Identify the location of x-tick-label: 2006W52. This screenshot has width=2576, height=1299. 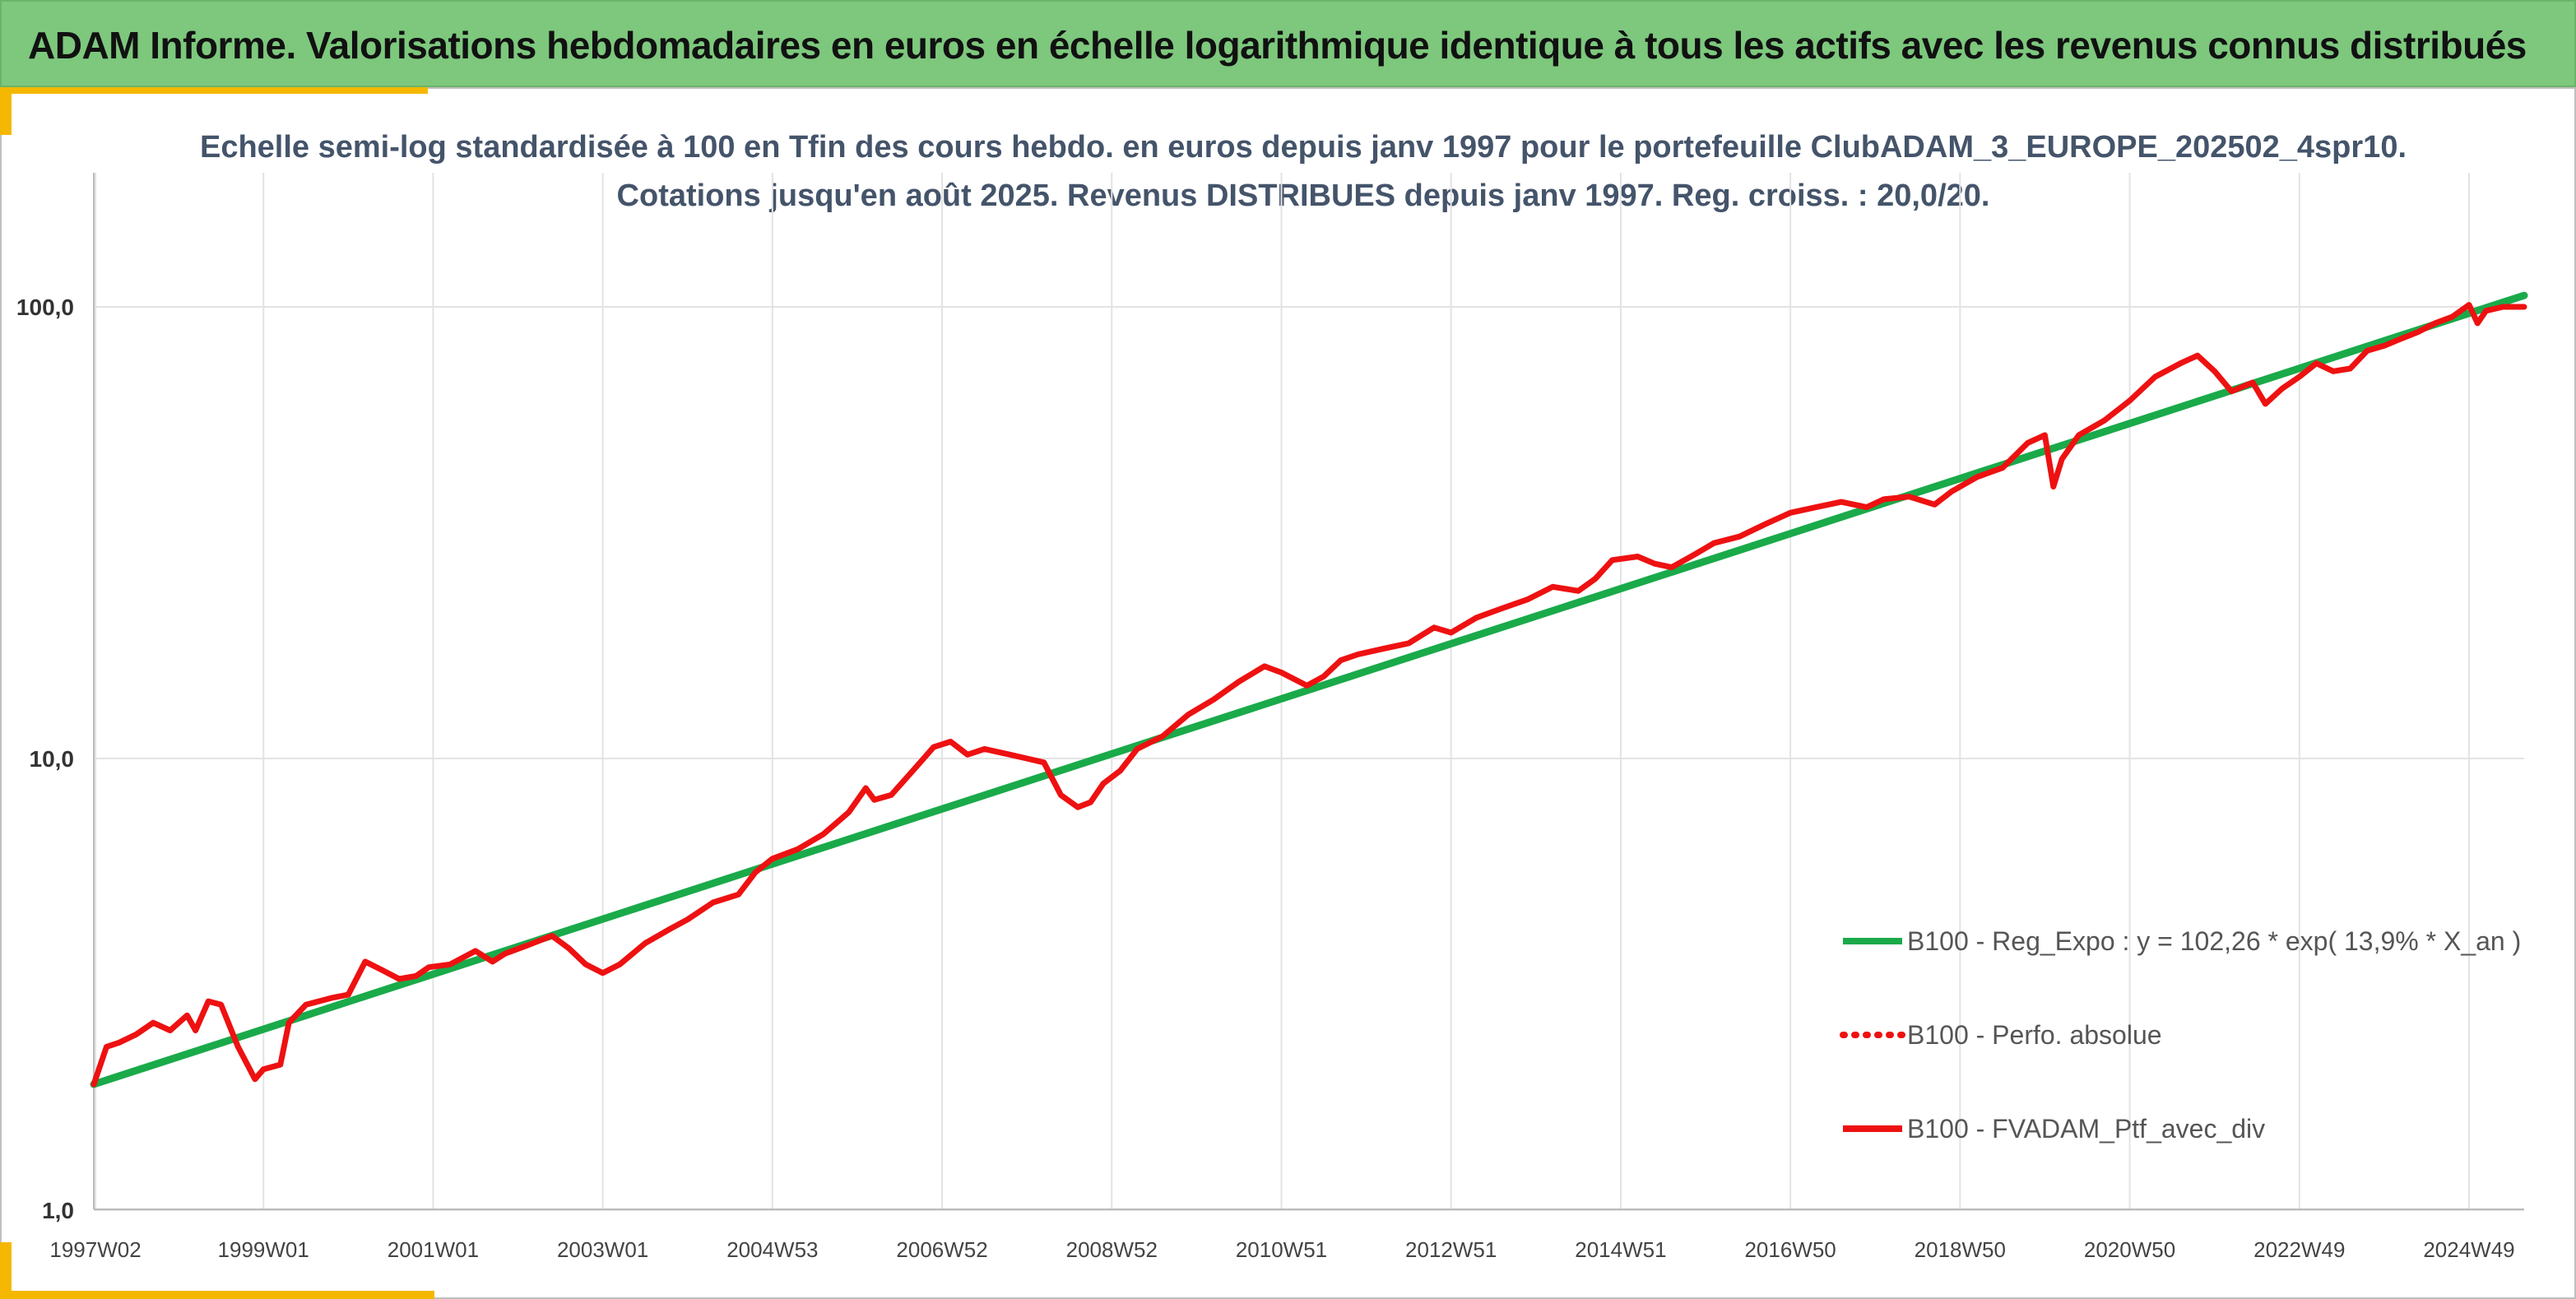
(941, 1249).